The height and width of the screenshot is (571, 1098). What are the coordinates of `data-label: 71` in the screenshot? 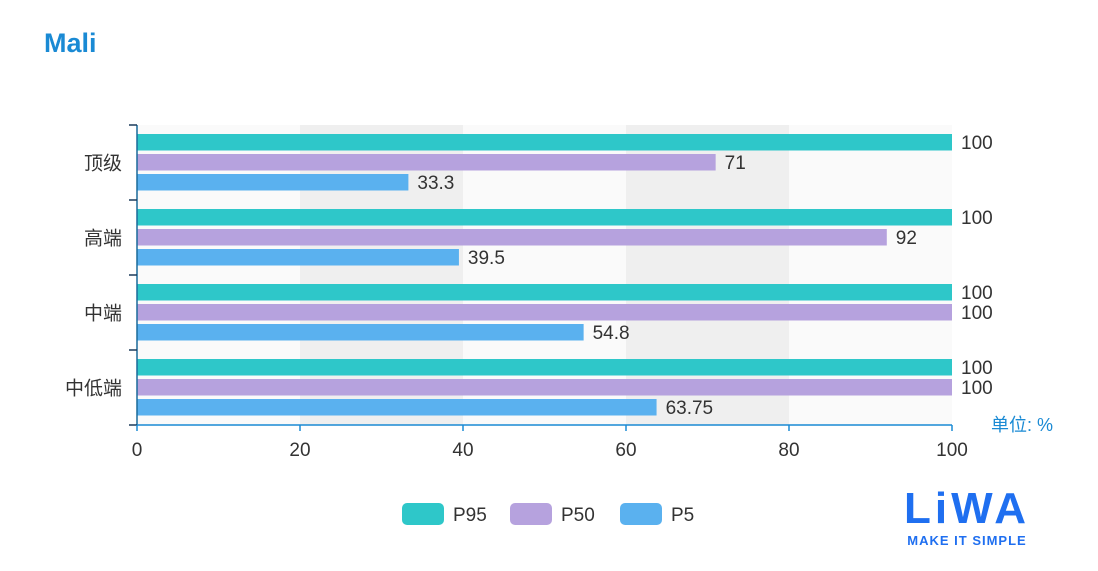 It's located at (735, 163).